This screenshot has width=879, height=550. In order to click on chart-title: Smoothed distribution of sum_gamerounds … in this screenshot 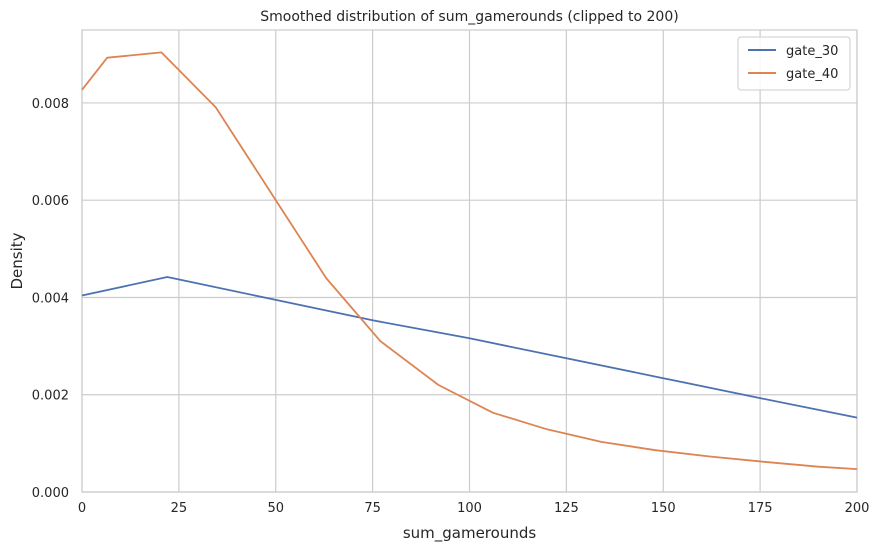, I will do `click(469, 17)`.